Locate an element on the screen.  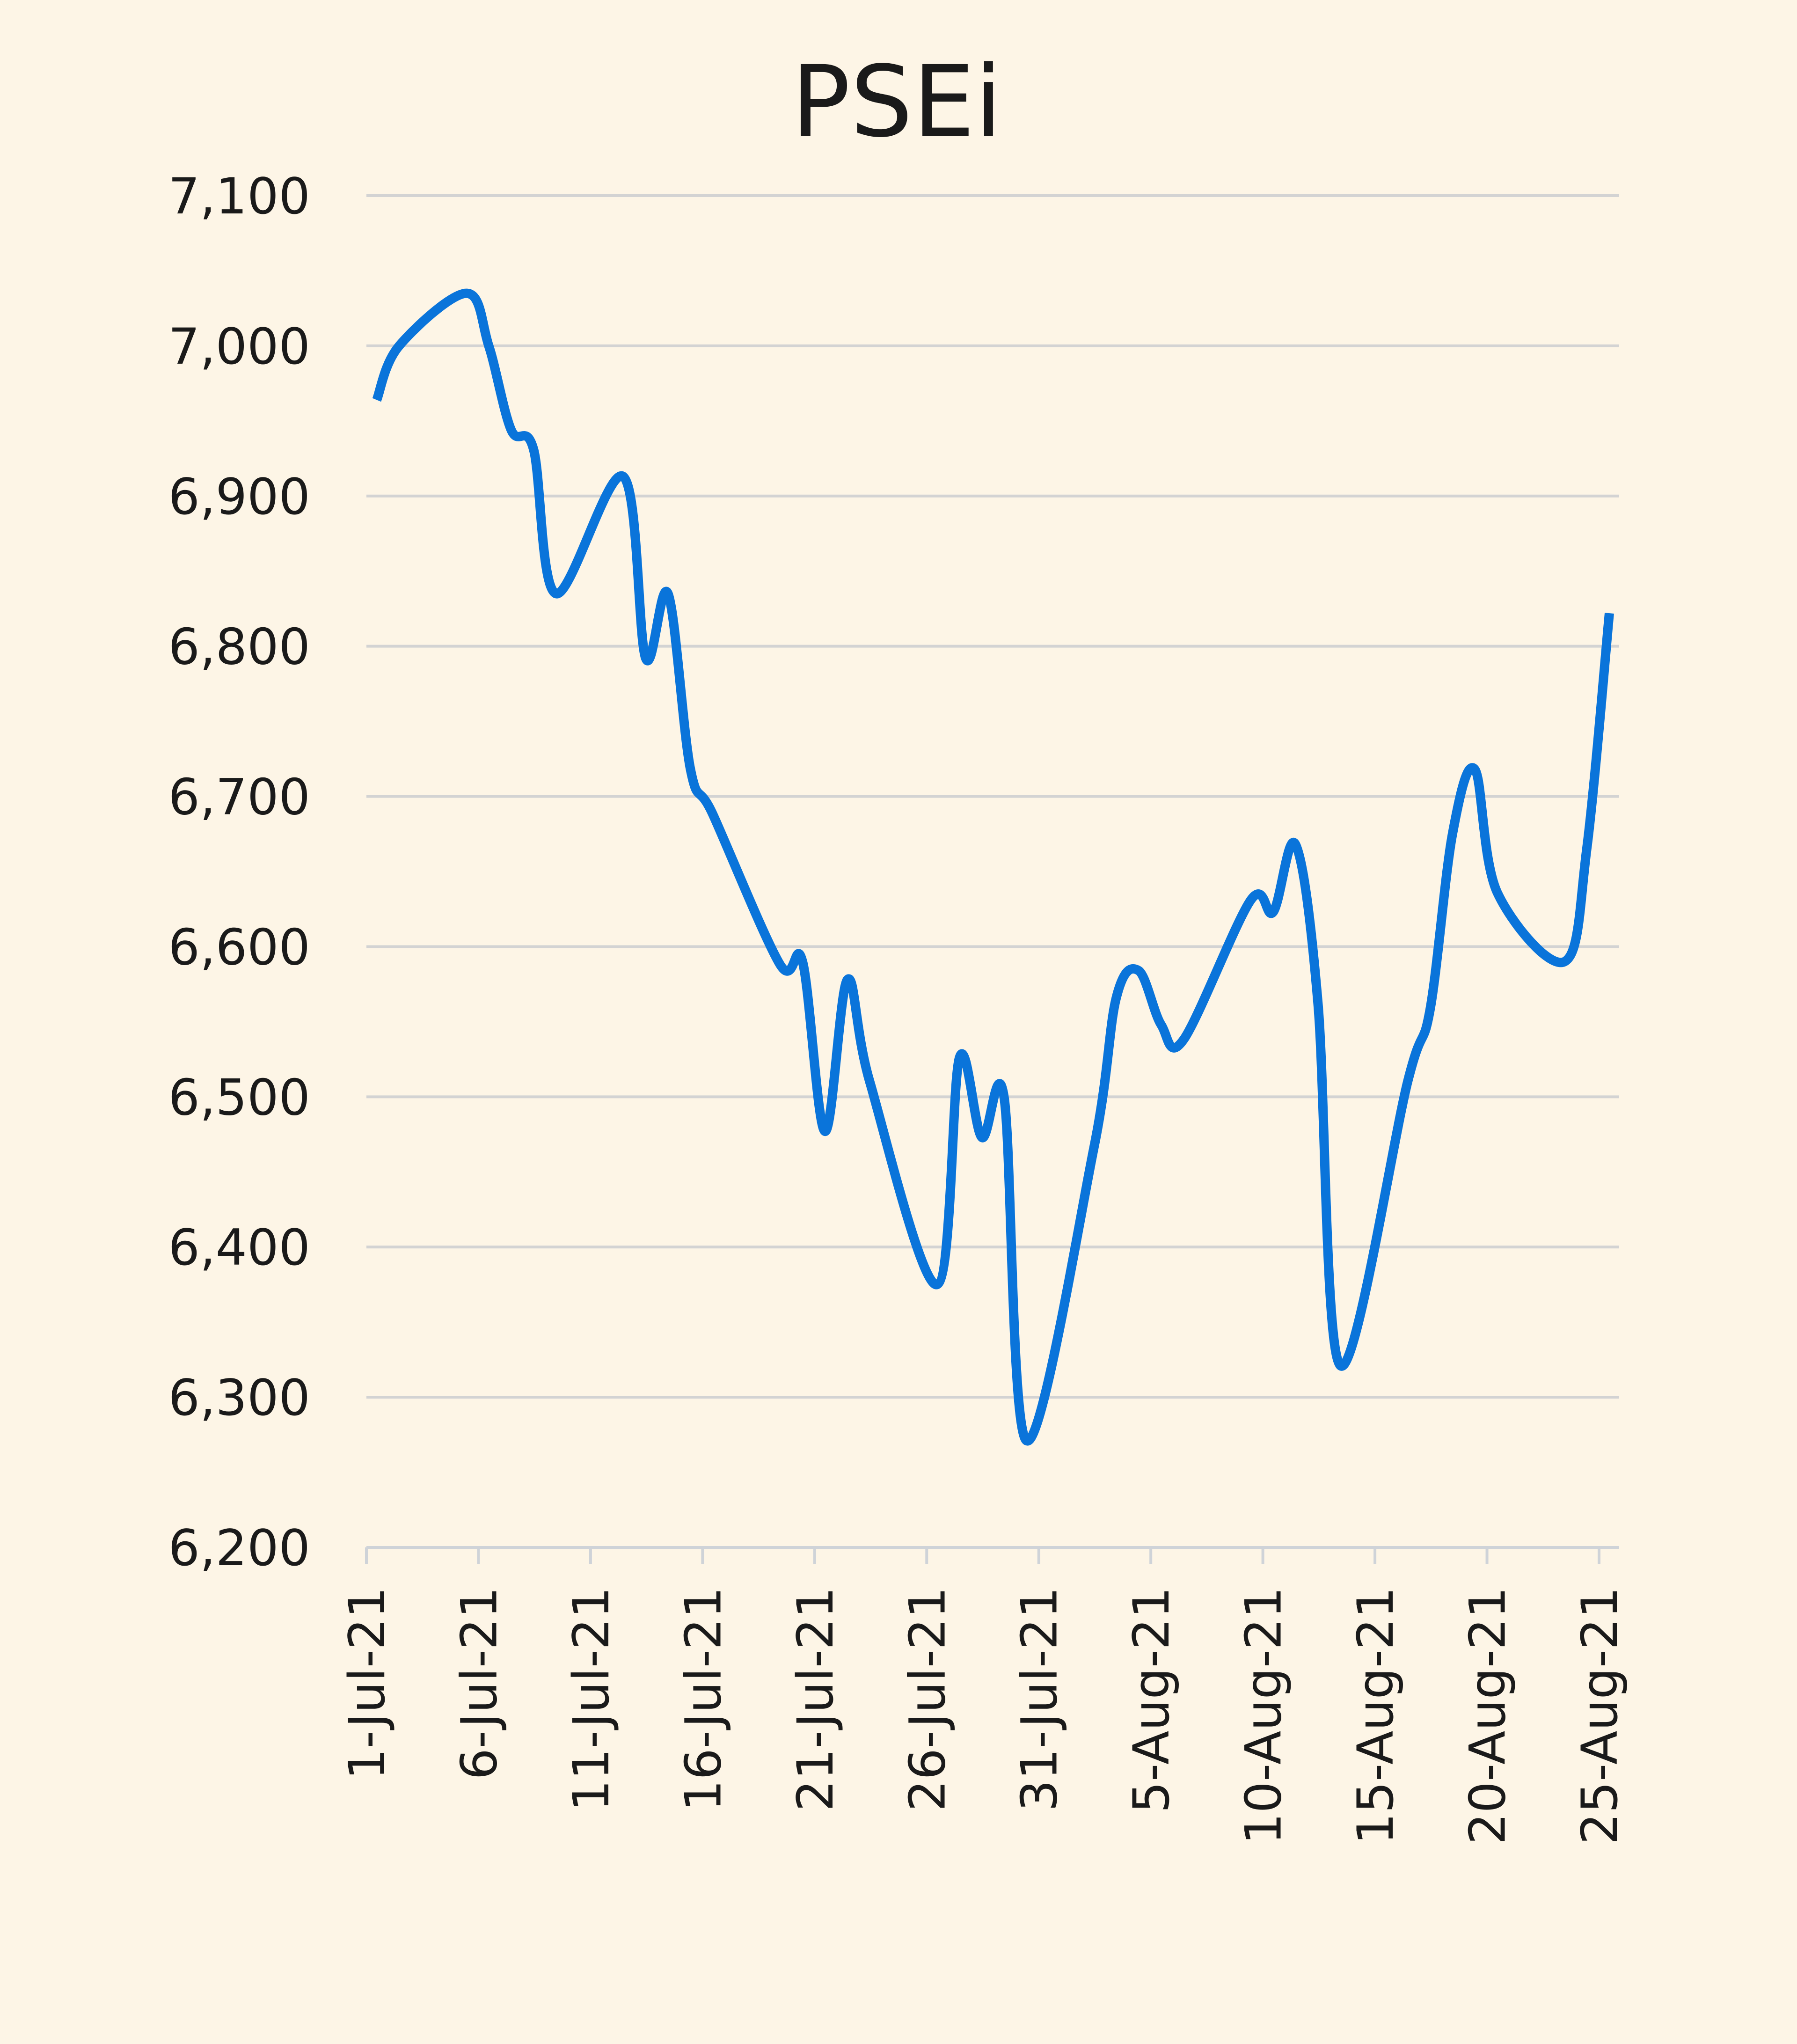
x-tick-label: 5-Aug-21 is located at coordinates (1151, 1700).